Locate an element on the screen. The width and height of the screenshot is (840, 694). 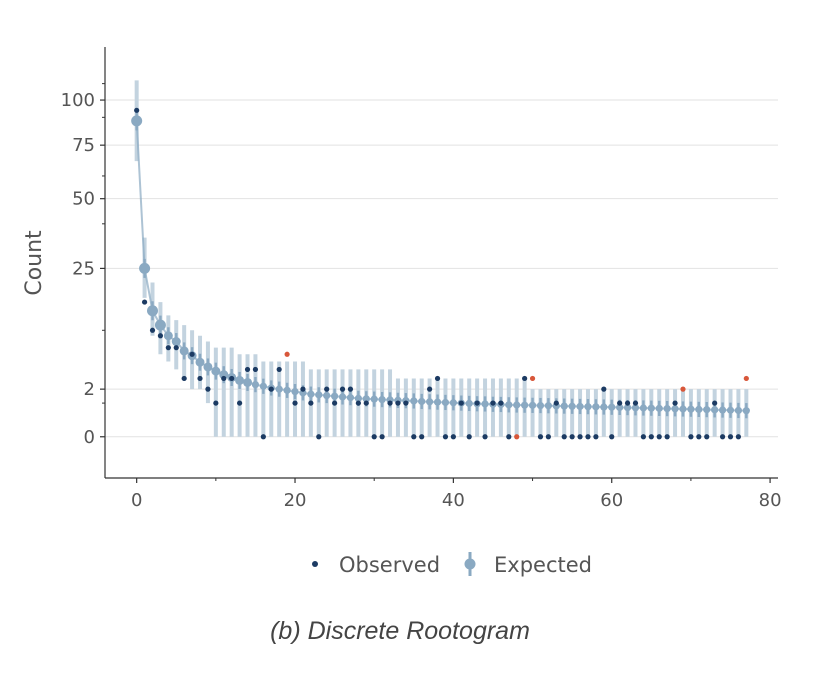
y-tick-label-2: 2 is located at coordinates (89, 389).